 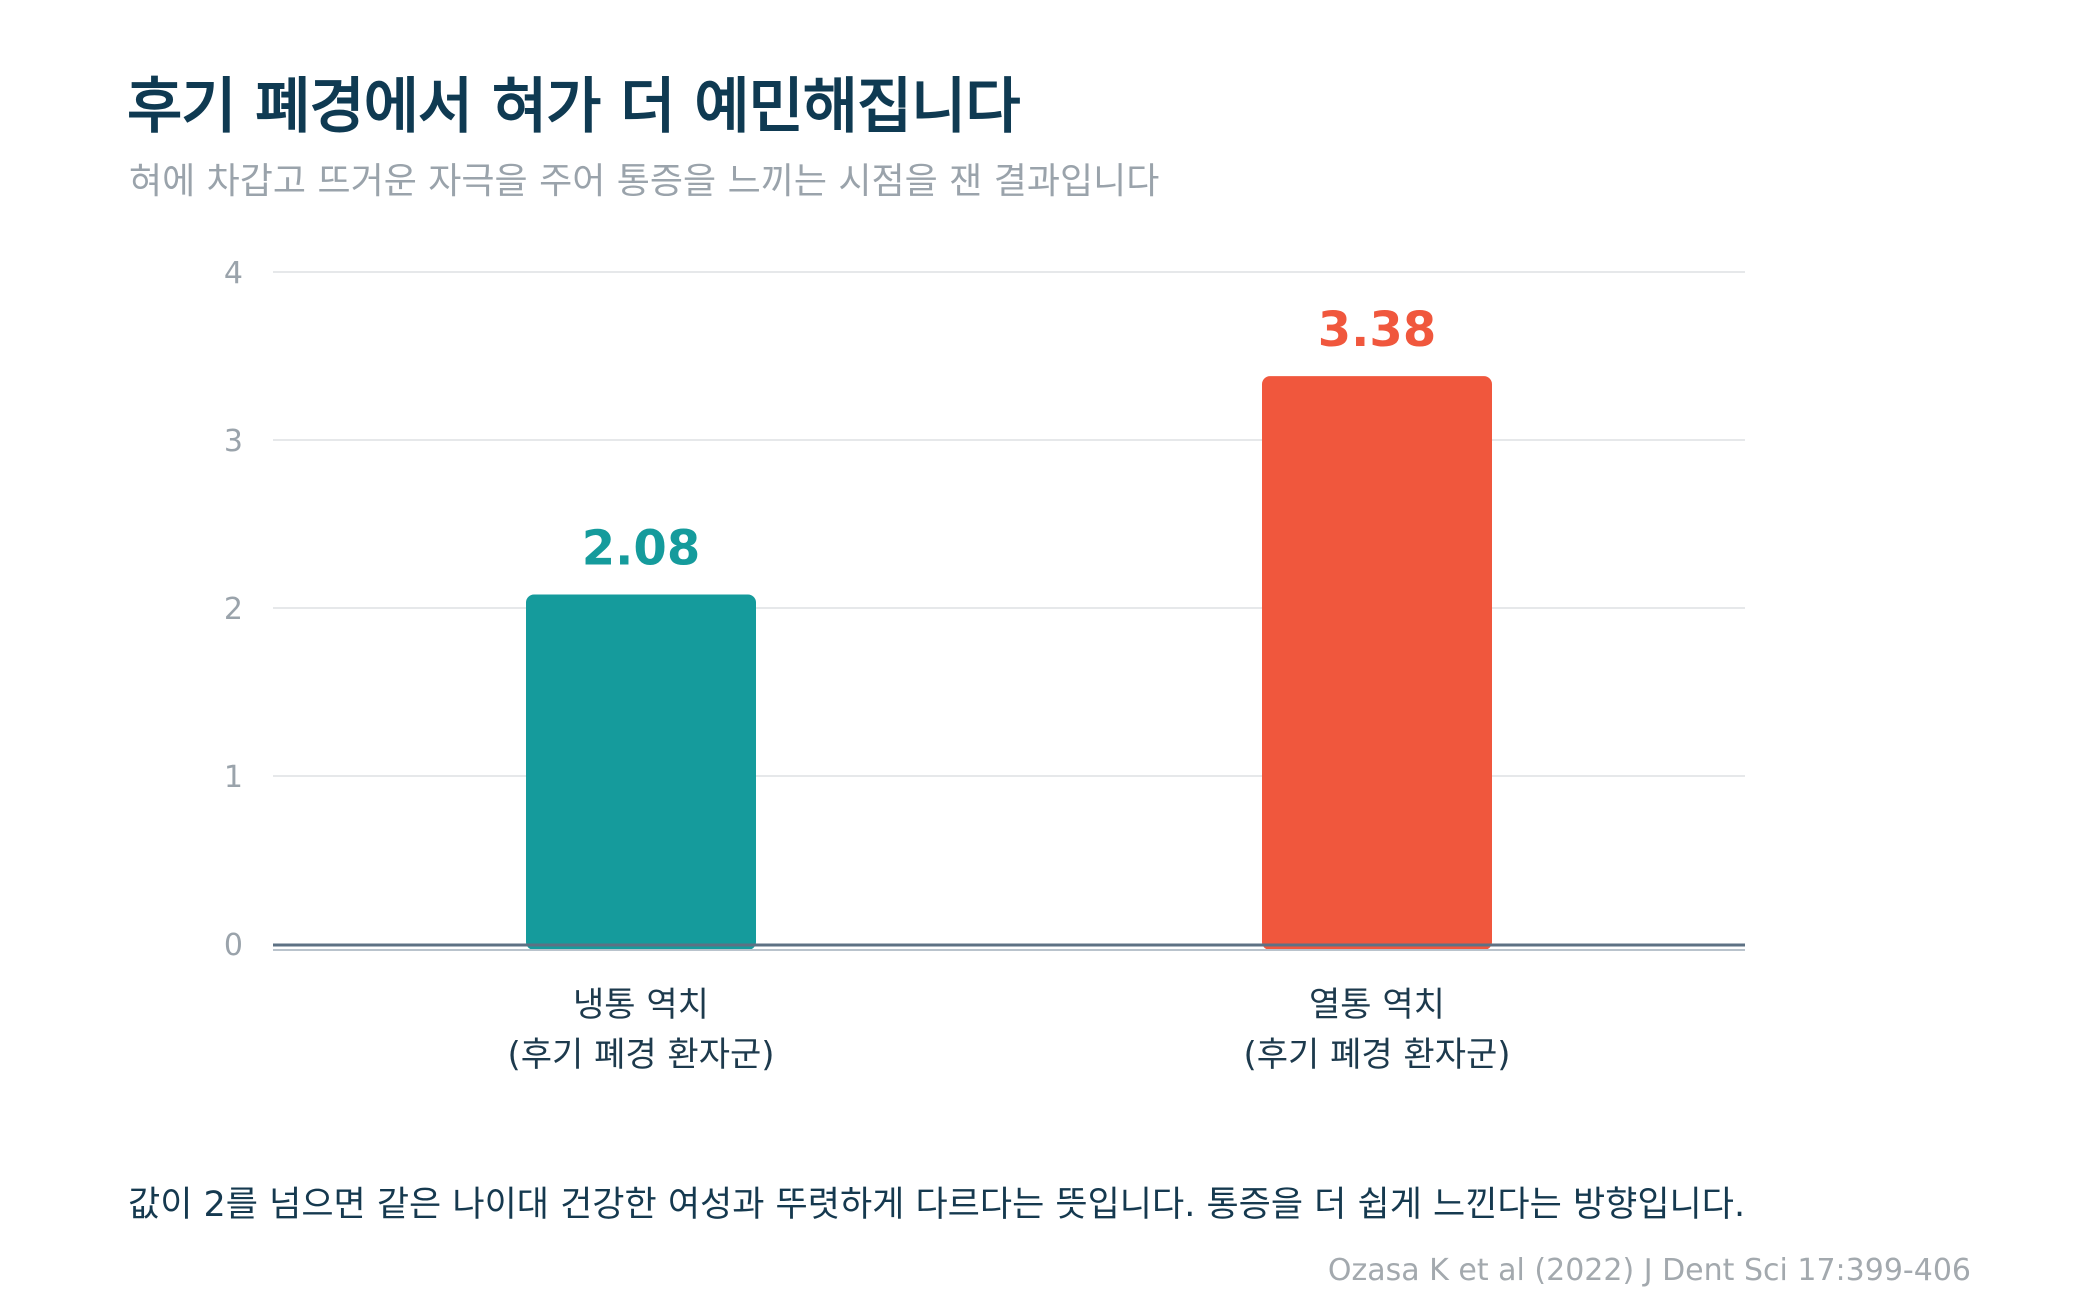 What do you see at coordinates (233, 777) in the screenshot?
I see `y-tick-label: 1` at bounding box center [233, 777].